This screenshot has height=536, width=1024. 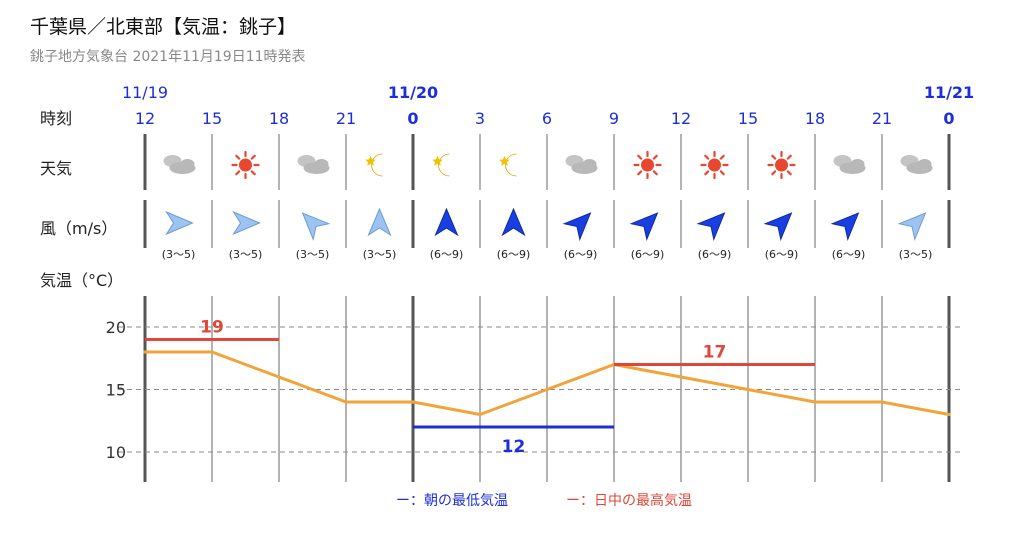 What do you see at coordinates (116, 327) in the screenshot?
I see `y-tick-label: 20` at bounding box center [116, 327].